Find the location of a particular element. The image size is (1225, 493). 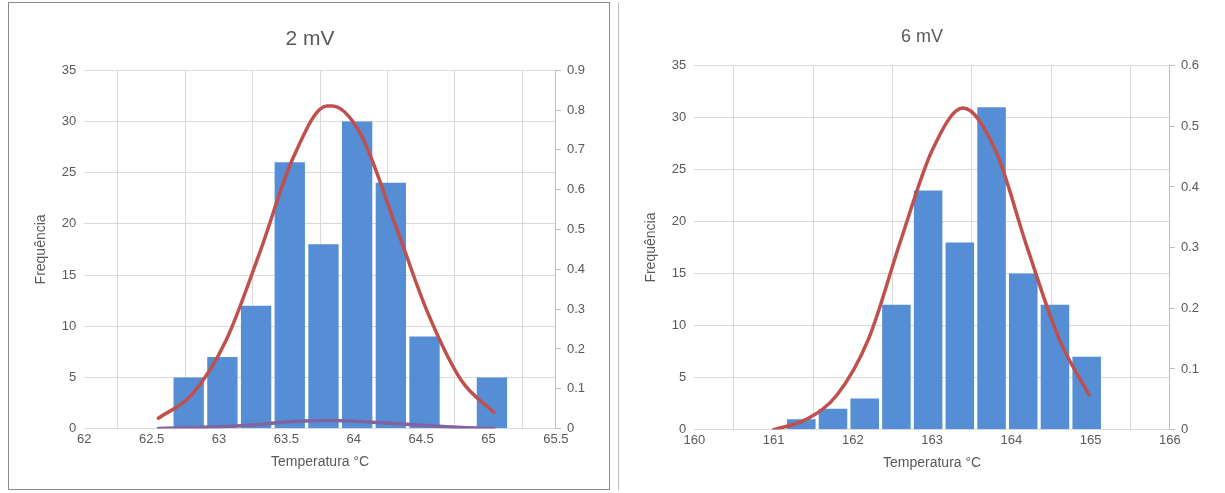

x-tick-label: 165 is located at coordinates (1090, 439).